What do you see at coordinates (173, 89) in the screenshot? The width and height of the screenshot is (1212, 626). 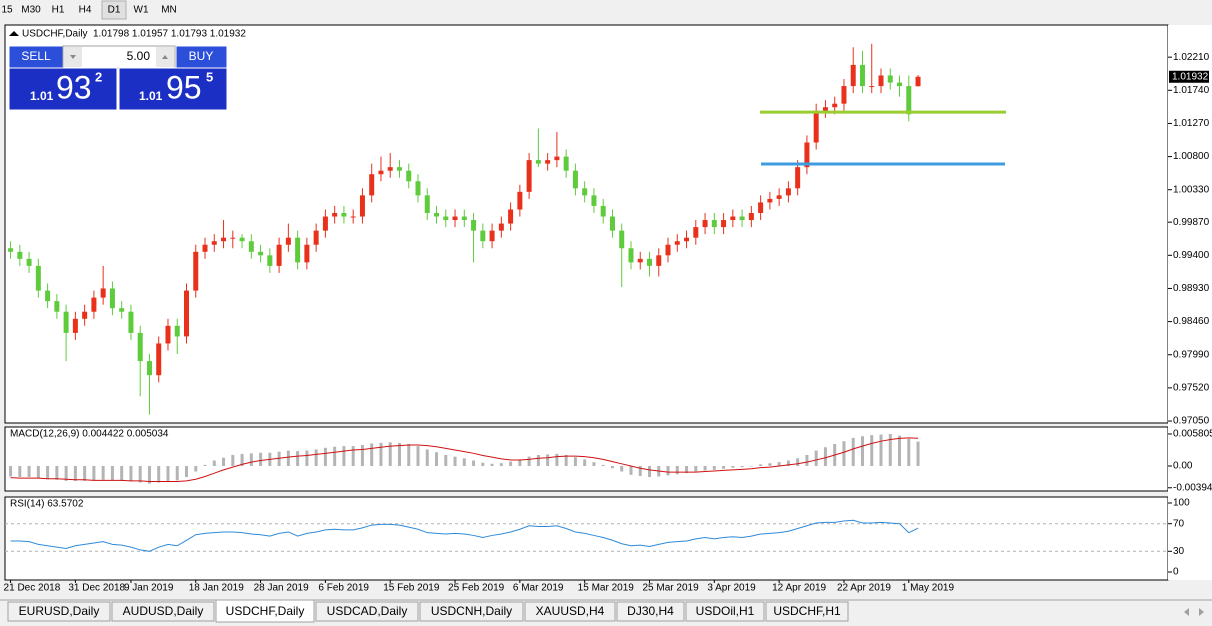 I see `ask-box` at bounding box center [173, 89].